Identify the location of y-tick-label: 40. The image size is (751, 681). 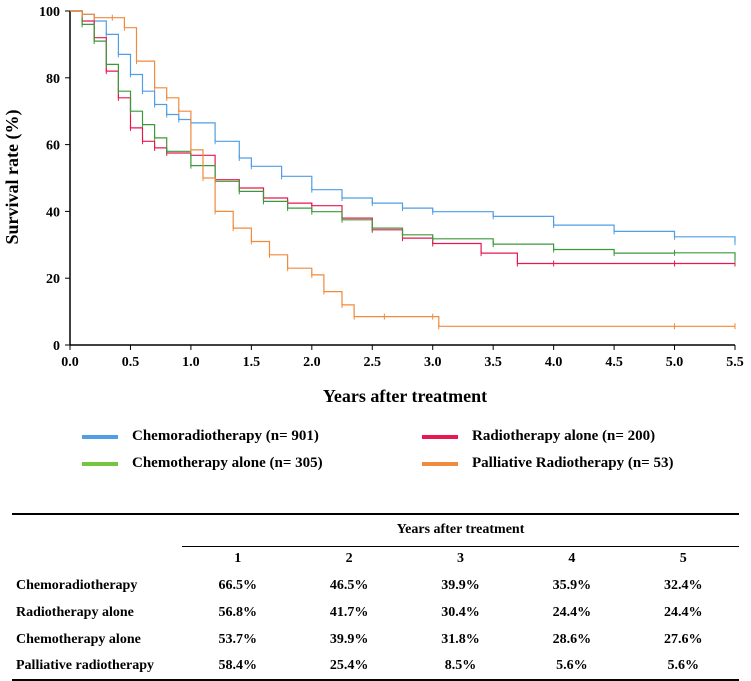
(53, 212).